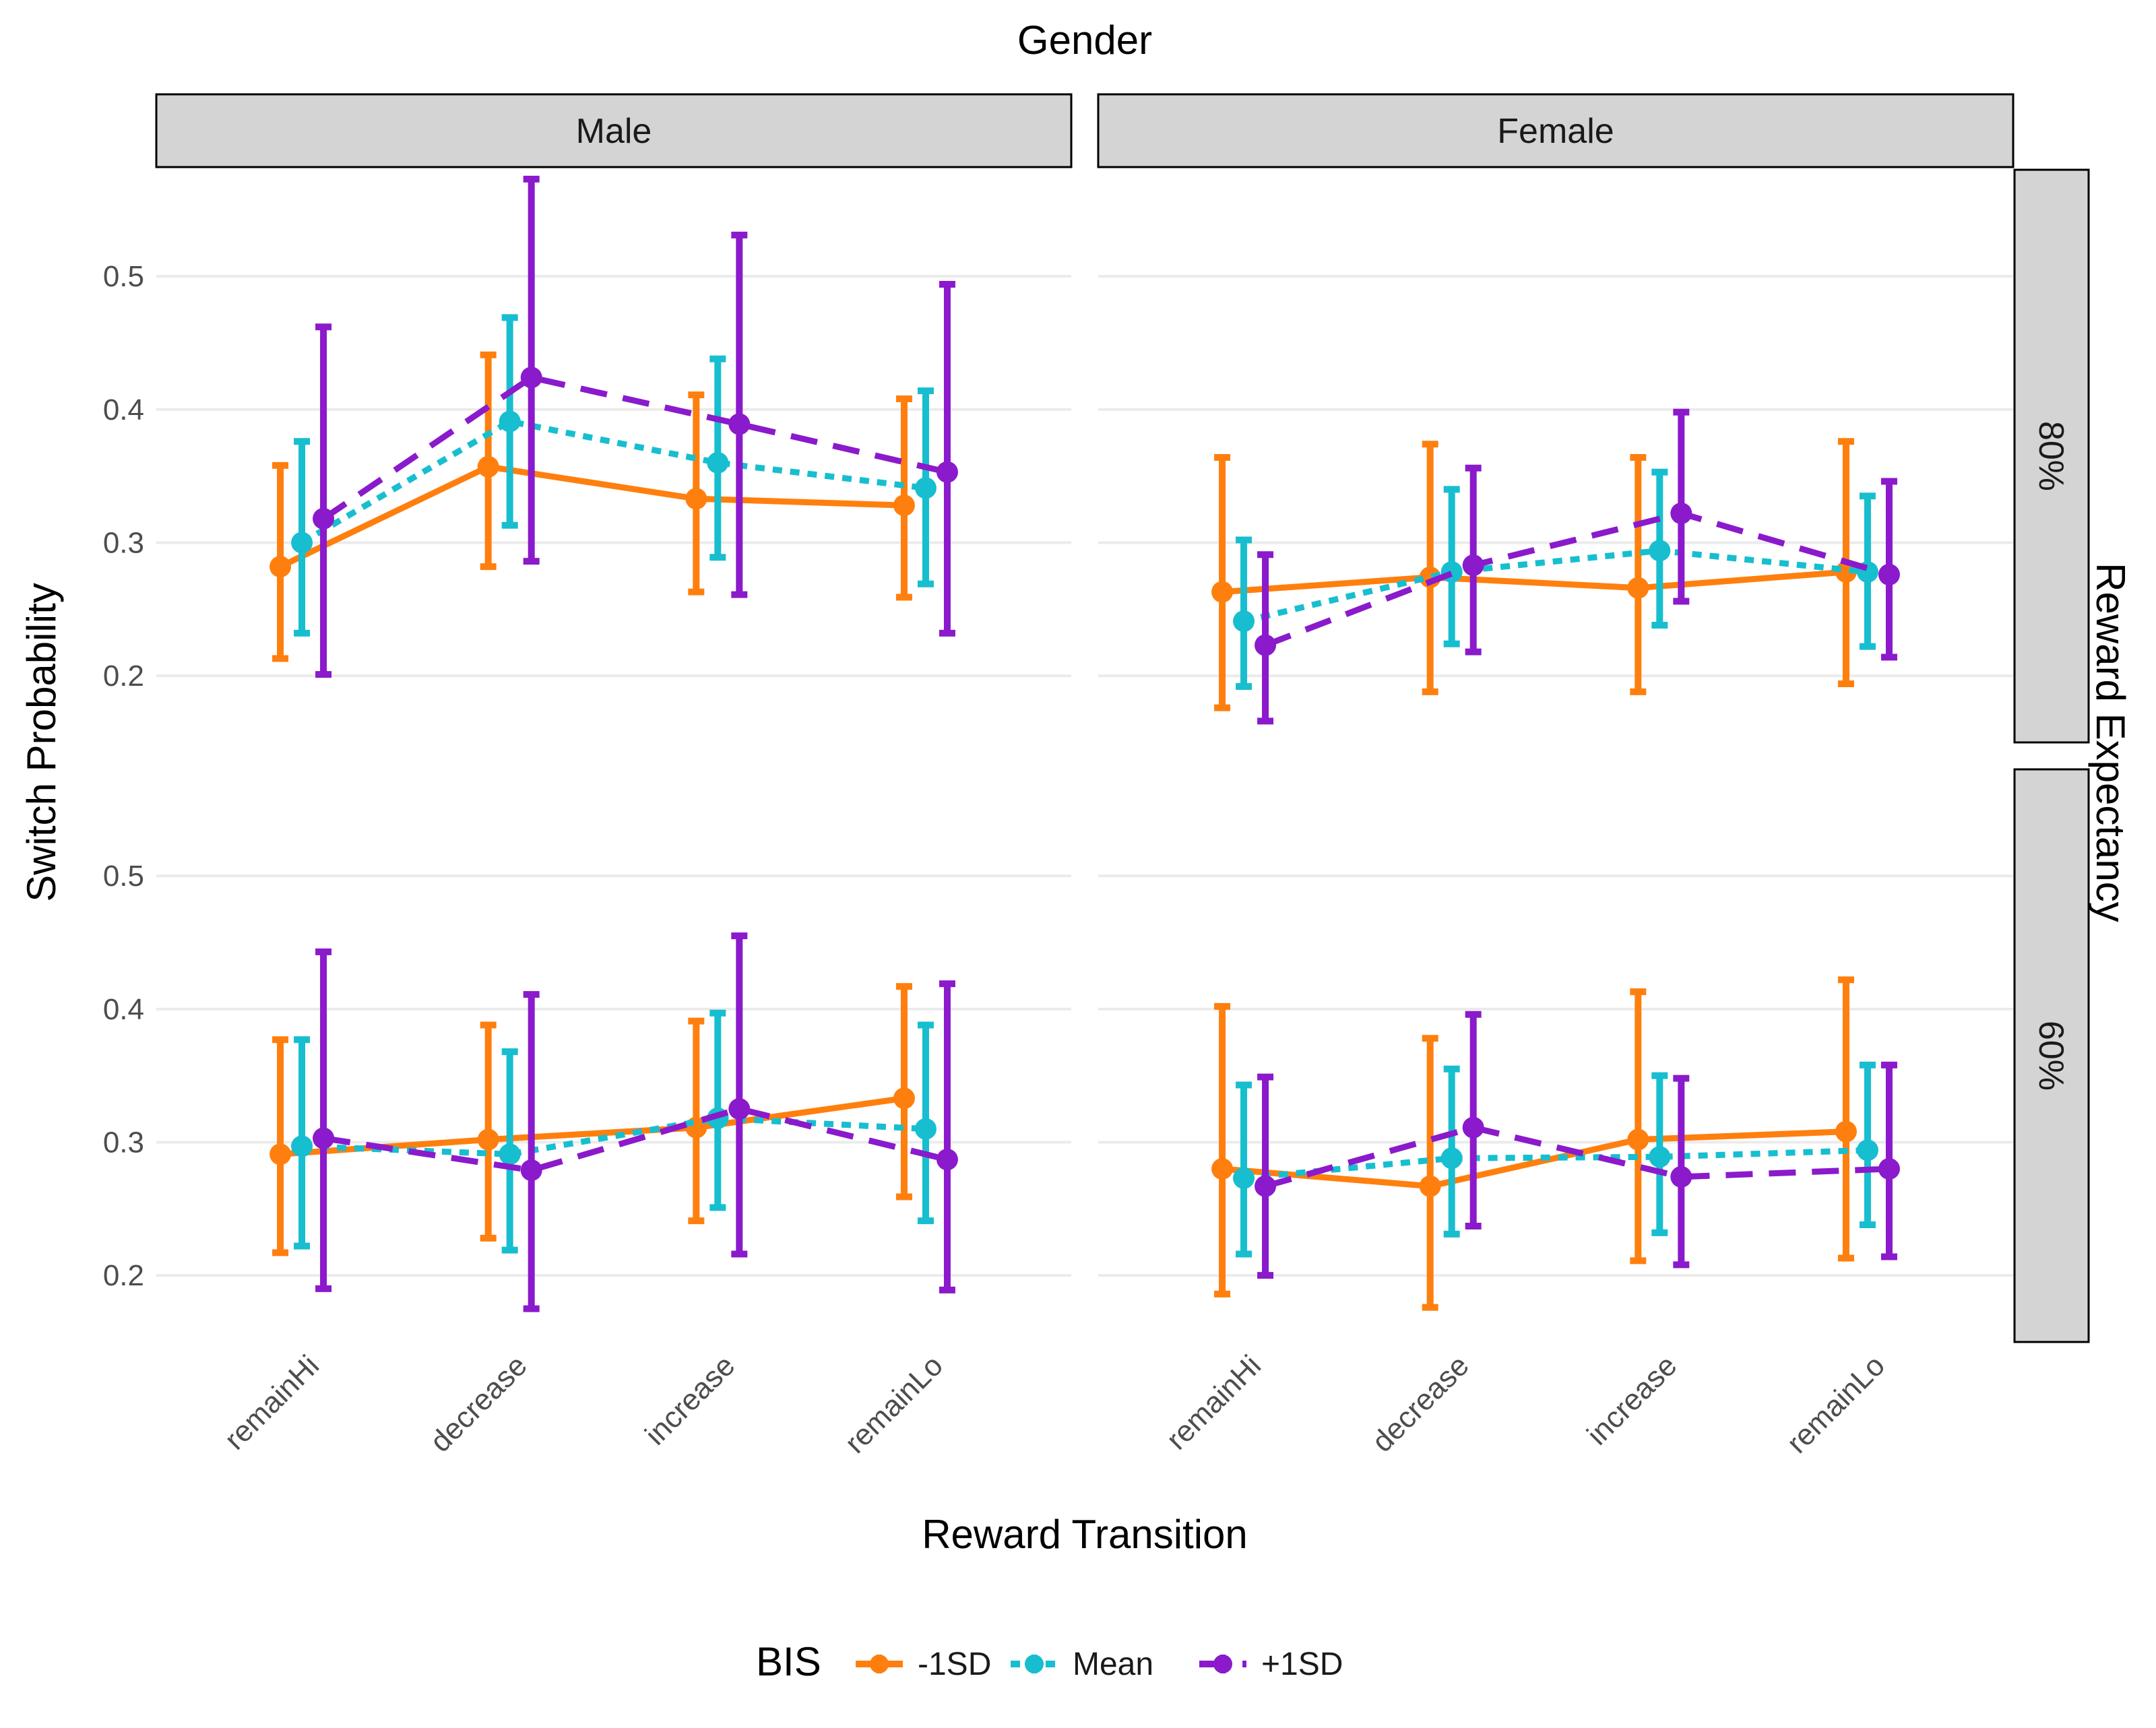 The height and width of the screenshot is (1728, 2156). Describe the element at coordinates (788, 1661) in the screenshot. I see `legend-title: BIS` at that location.